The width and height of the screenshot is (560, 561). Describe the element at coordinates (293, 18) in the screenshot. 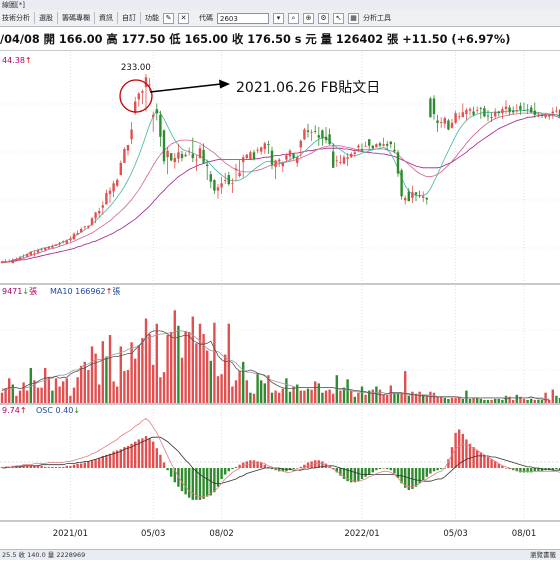

I see `search-icon: ⌕` at that location.